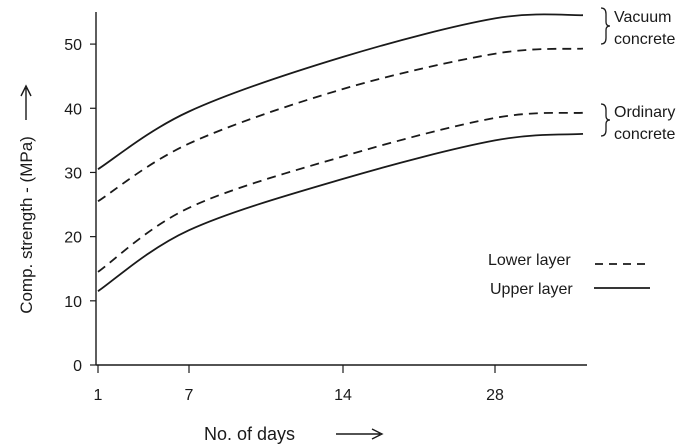  What do you see at coordinates (495, 395) in the screenshot?
I see `x-tick-label: 28` at bounding box center [495, 395].